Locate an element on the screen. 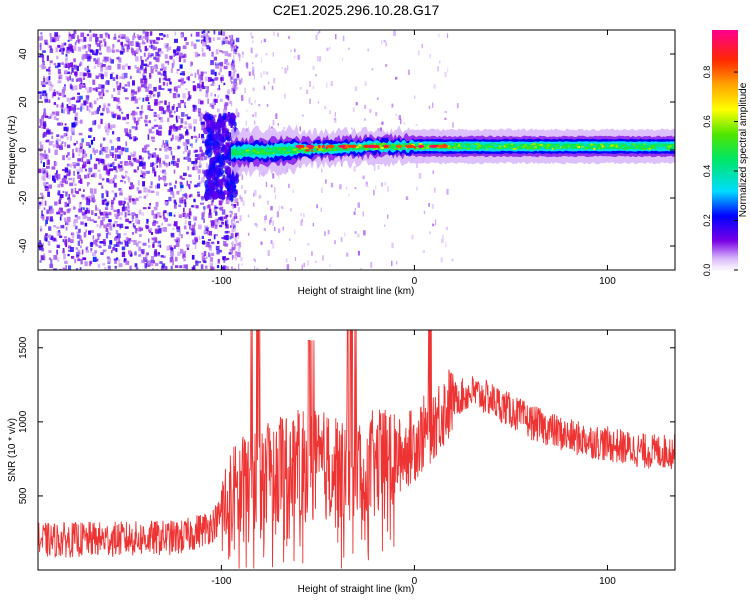 The width and height of the screenshot is (750, 600). heatmap-peak is located at coordinates (445, 146).